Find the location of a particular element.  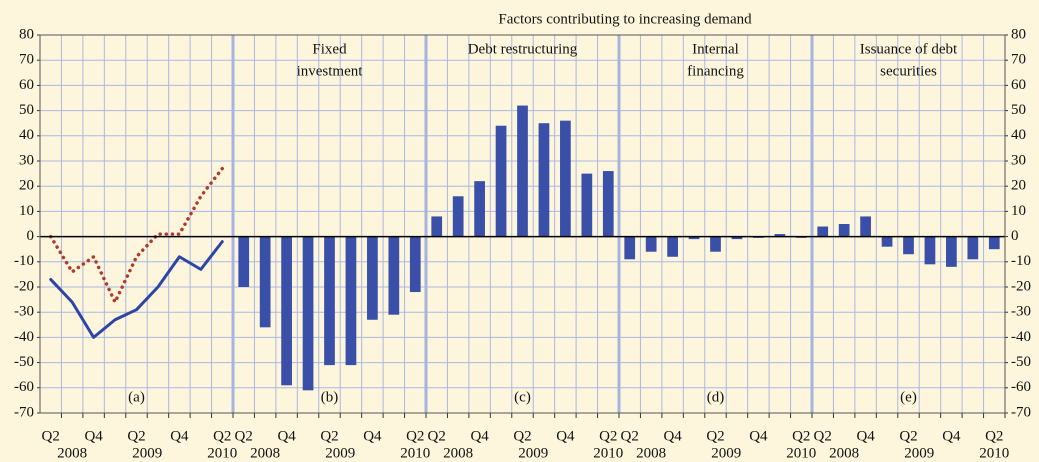

y-tick-label: 40 is located at coordinates (26, 135).